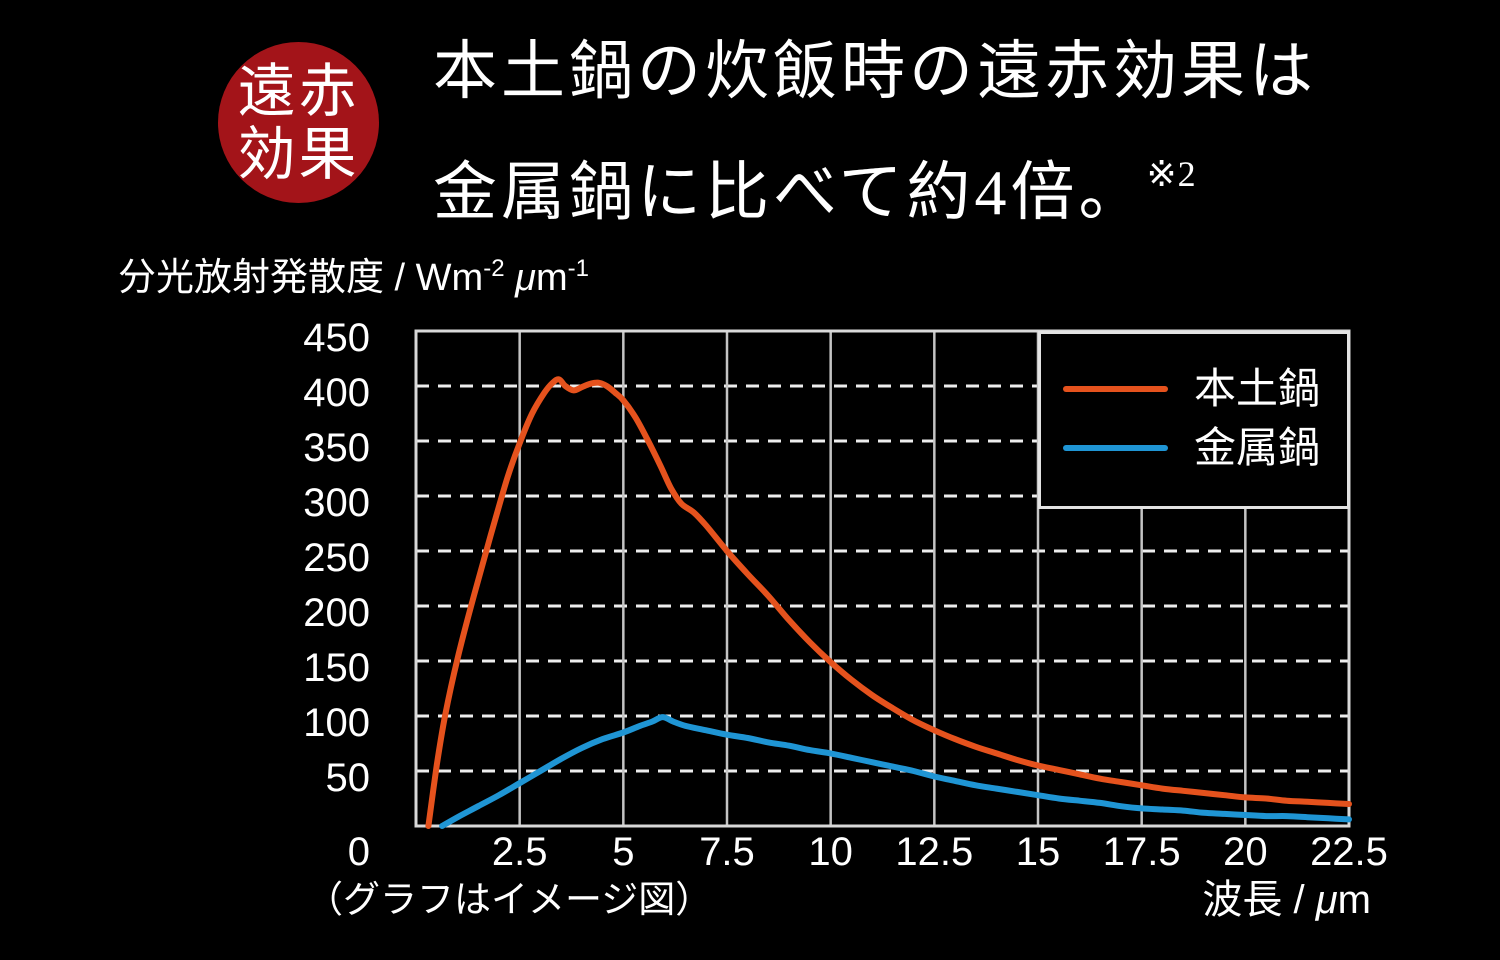 The height and width of the screenshot is (960, 1500). Describe the element at coordinates (358, 852) in the screenshot. I see `y-tick-label: 0` at that location.